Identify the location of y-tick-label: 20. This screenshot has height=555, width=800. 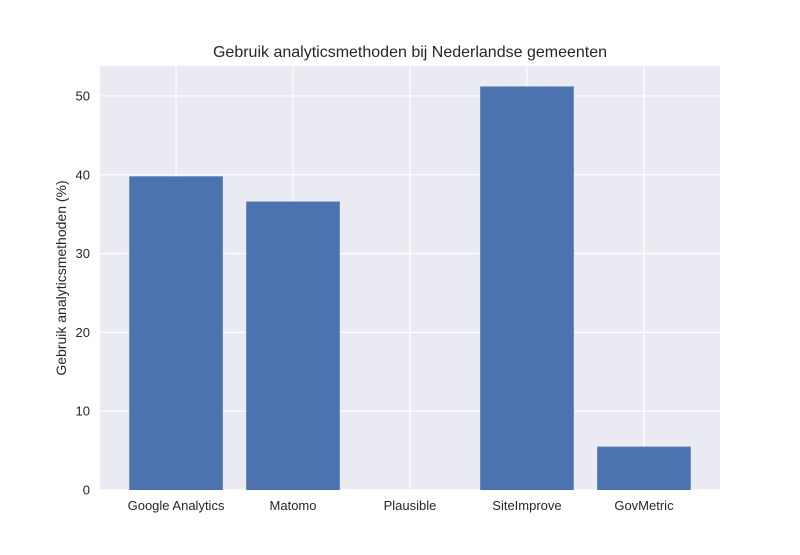
(83, 332).